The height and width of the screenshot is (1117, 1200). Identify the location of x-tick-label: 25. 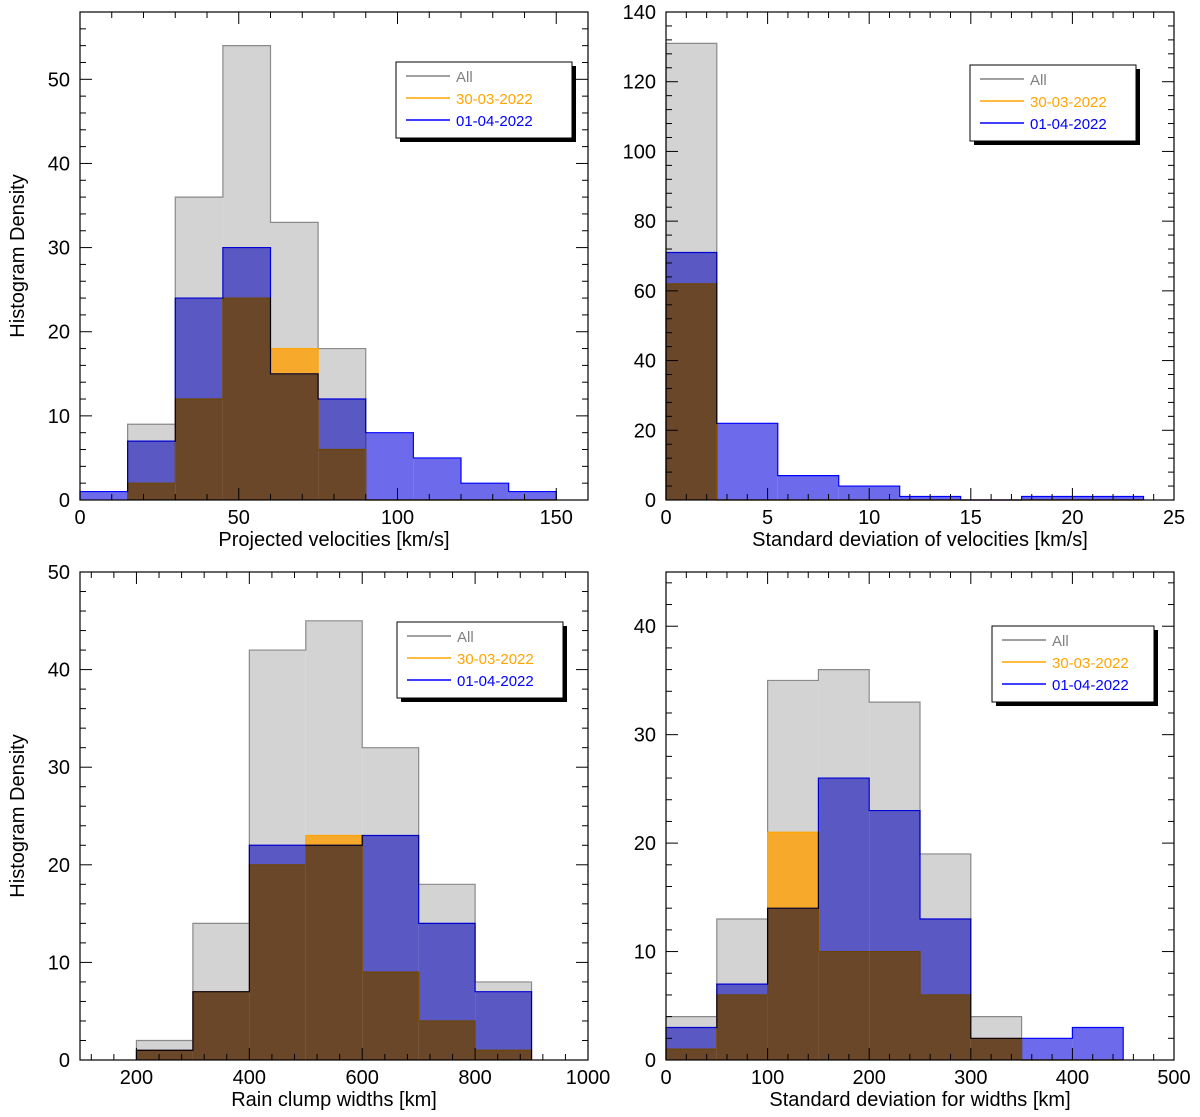
(1174, 518).